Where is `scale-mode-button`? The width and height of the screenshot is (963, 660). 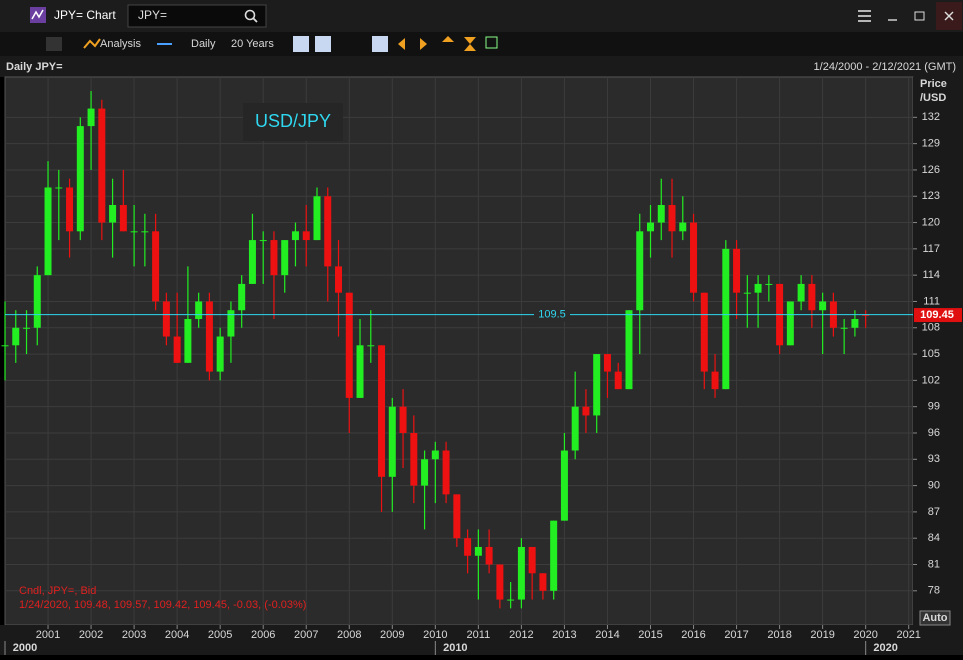
scale-mode-button is located at coordinates (935, 618).